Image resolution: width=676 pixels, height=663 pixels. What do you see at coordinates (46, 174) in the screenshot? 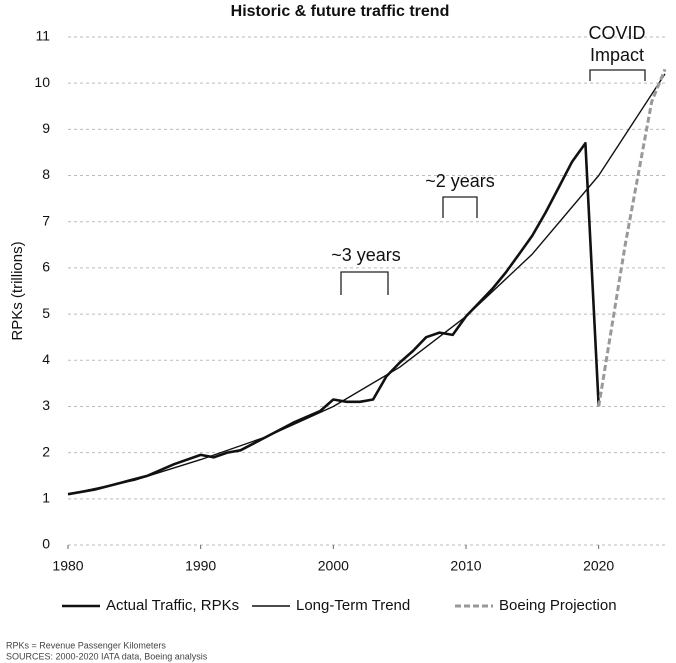
I see `y-tick-label: 8` at bounding box center [46, 174].